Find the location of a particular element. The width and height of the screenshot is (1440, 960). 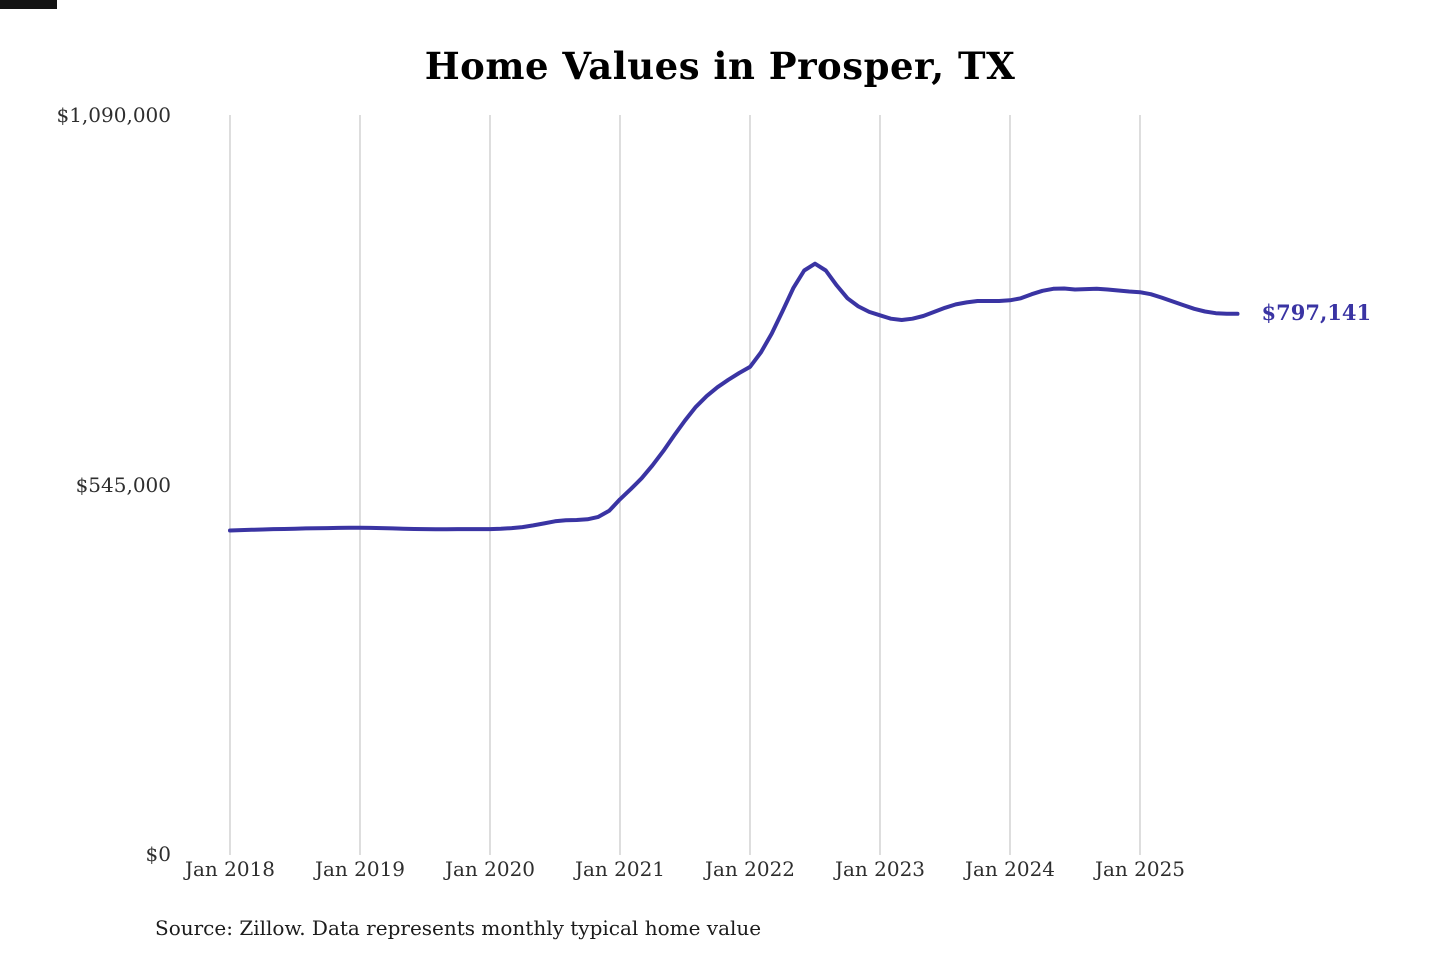

x-tick-label: Jan 2018 is located at coordinates (230, 869).